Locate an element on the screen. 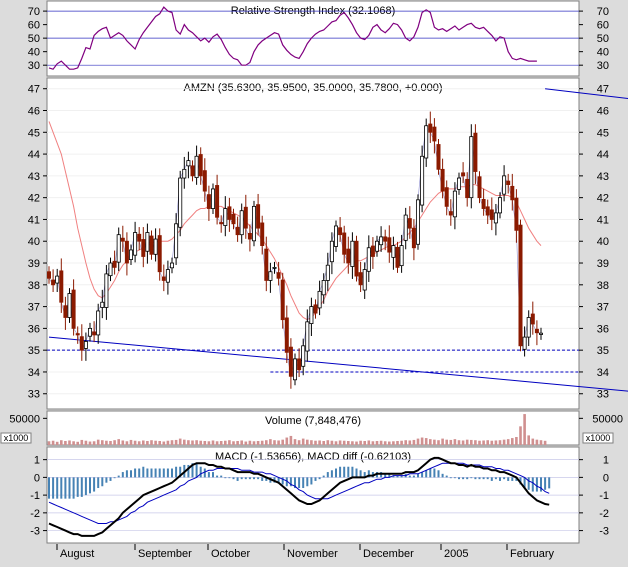  tick-label-right: -1 is located at coordinates (604, 496).